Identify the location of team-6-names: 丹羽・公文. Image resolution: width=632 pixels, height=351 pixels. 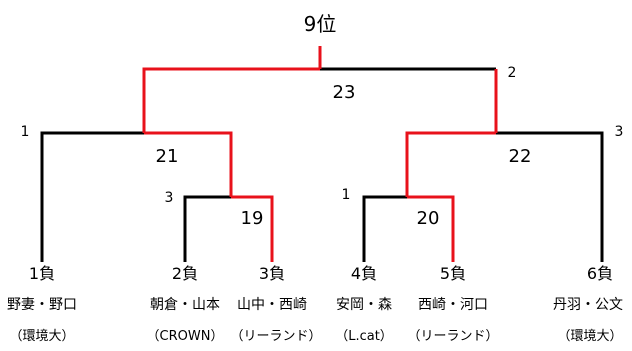
(588, 305).